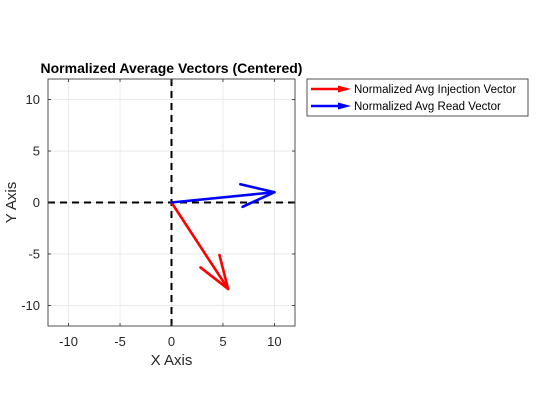 The image size is (560, 420). What do you see at coordinates (171, 341) in the screenshot?
I see `x-tick-label: 0` at bounding box center [171, 341].